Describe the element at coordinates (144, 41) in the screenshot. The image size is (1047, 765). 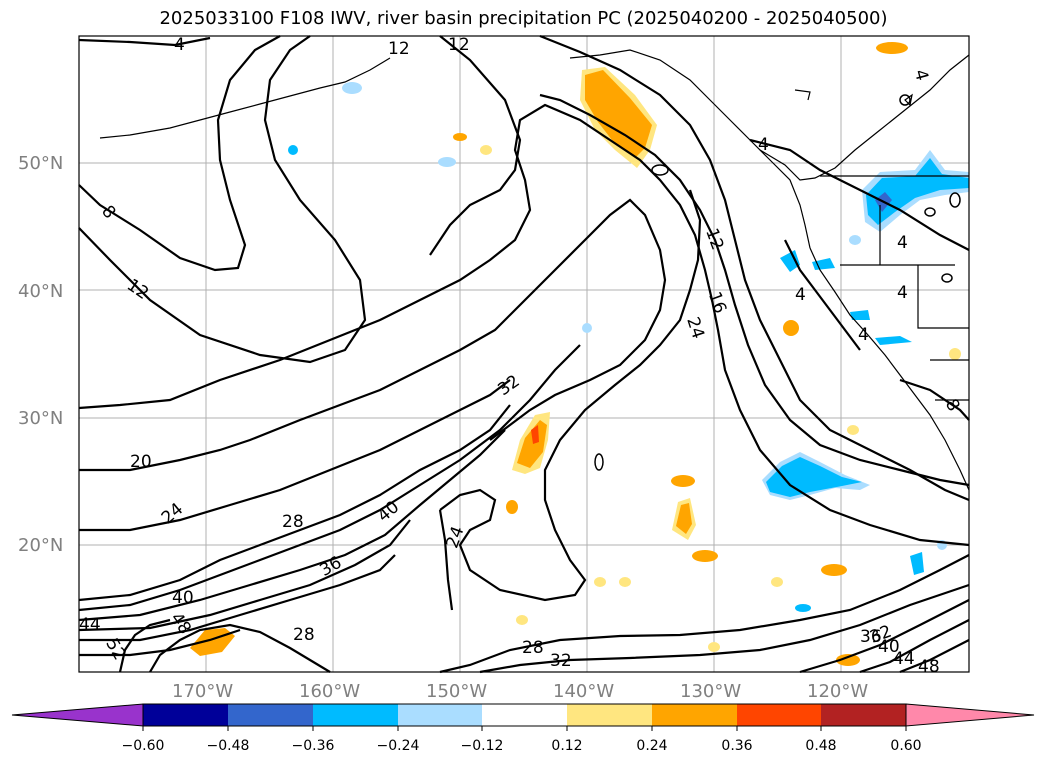
I see `contour-4-northwest` at that location.